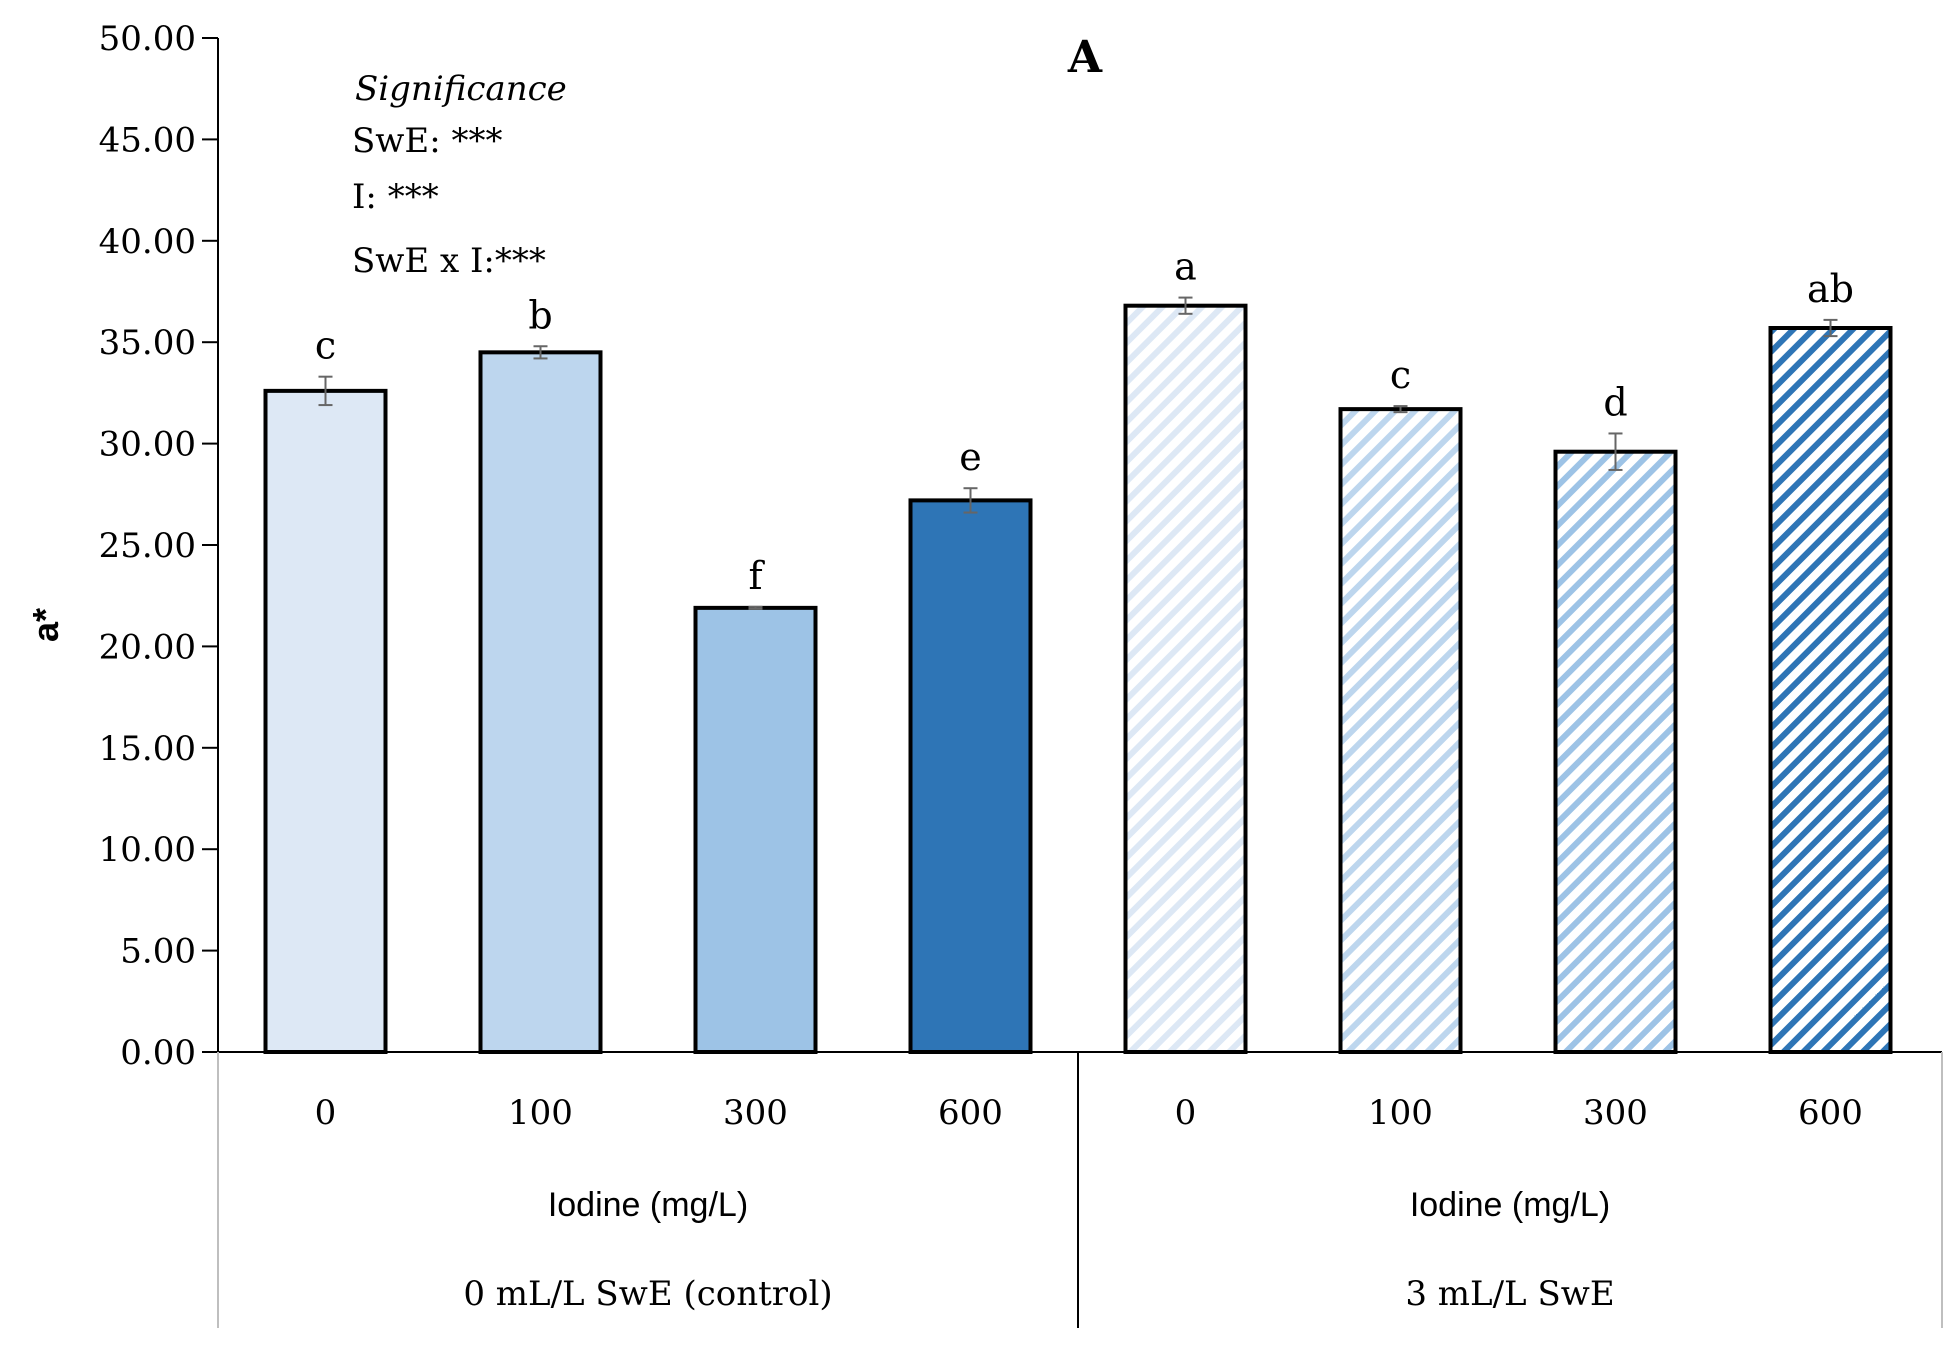 This screenshot has width=1960, height=1352. I want to click on significance-line: SwE x I:***, so click(449, 261).